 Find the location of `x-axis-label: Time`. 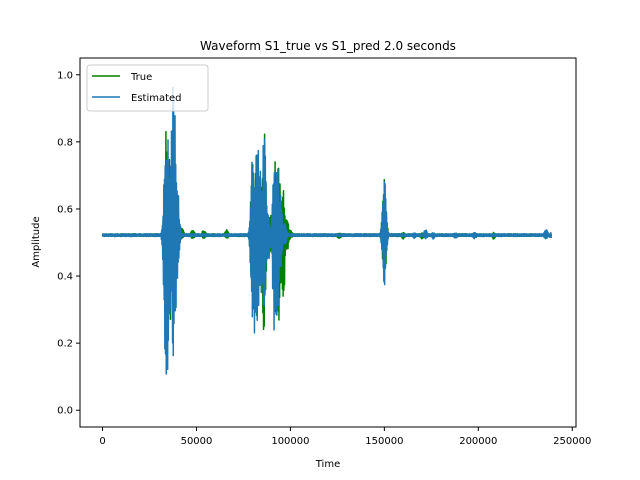

x-axis-label: Time is located at coordinates (327, 464).